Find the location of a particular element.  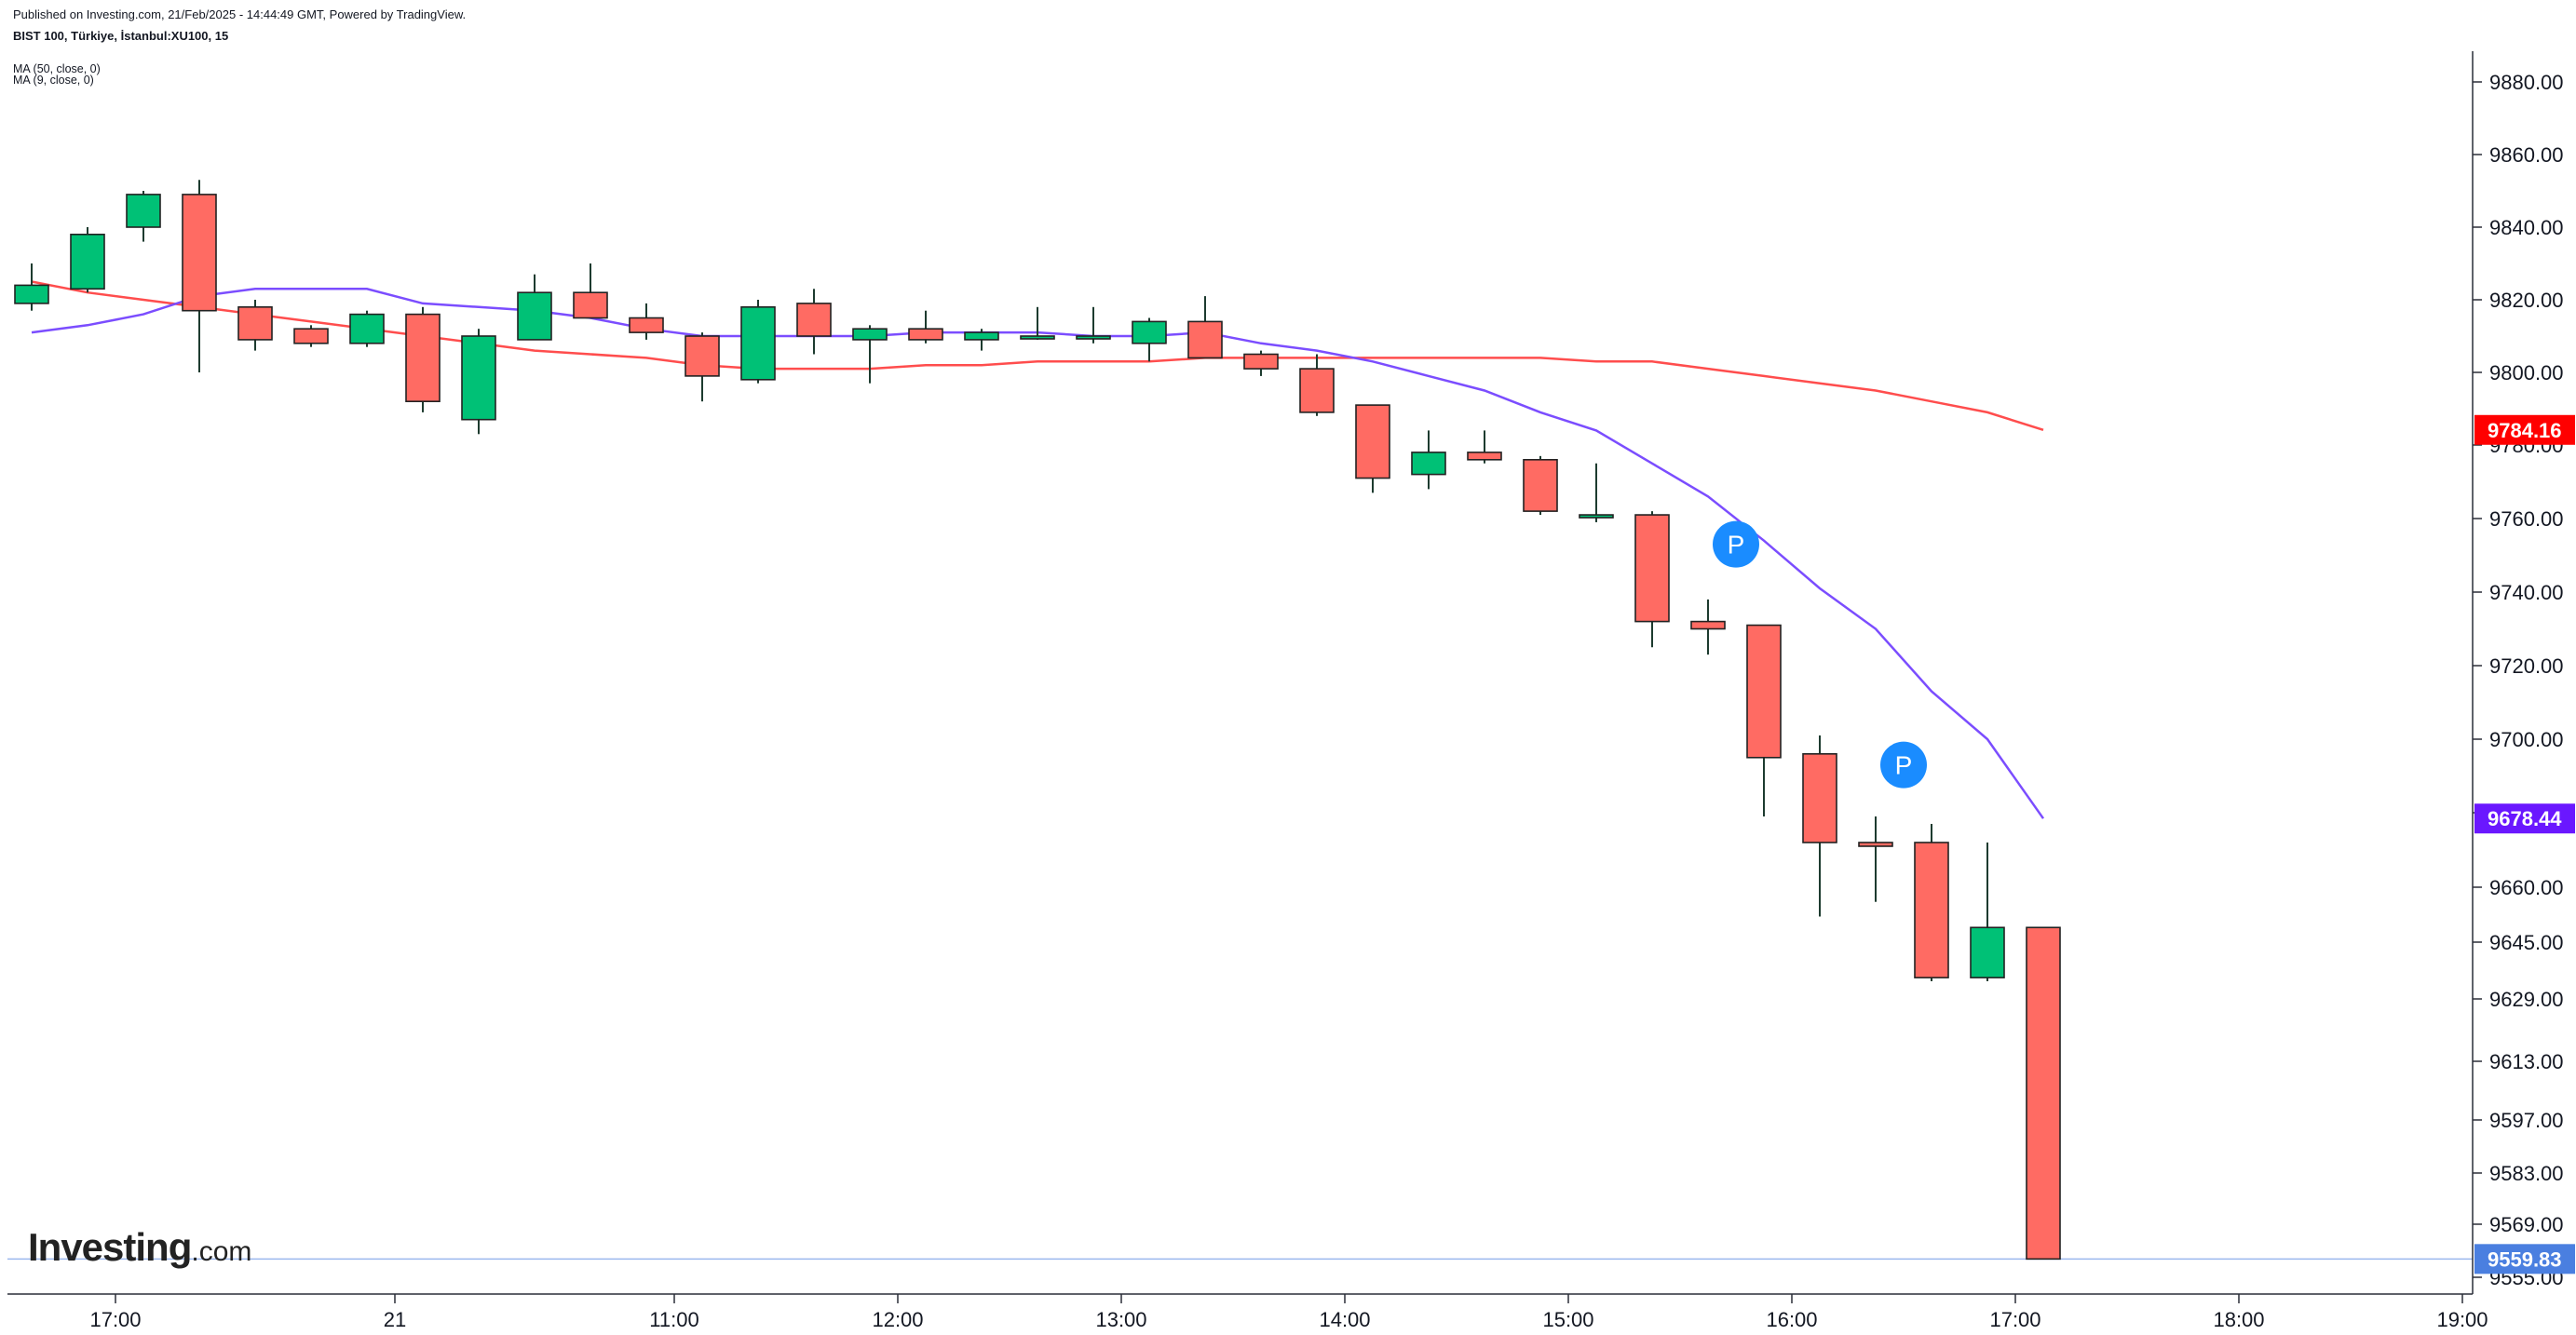

x-tick-label: 13:00 is located at coordinates (1120, 1319).